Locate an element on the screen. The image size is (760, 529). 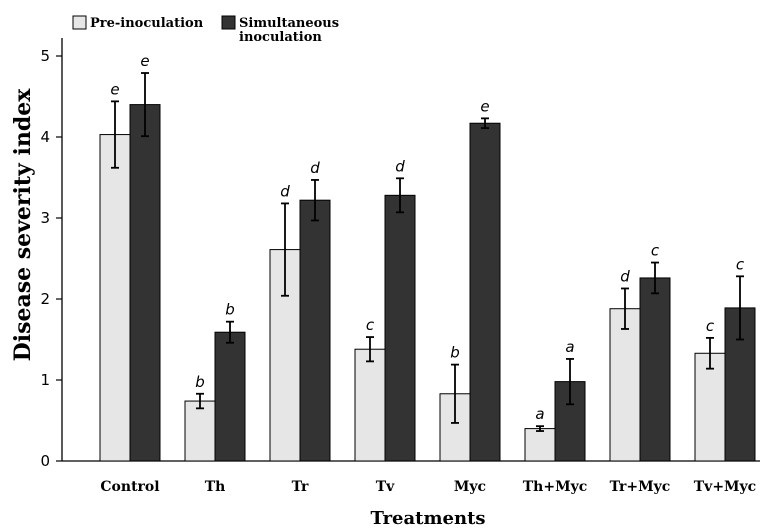
y-tick-label: 1 is located at coordinates (45, 380).